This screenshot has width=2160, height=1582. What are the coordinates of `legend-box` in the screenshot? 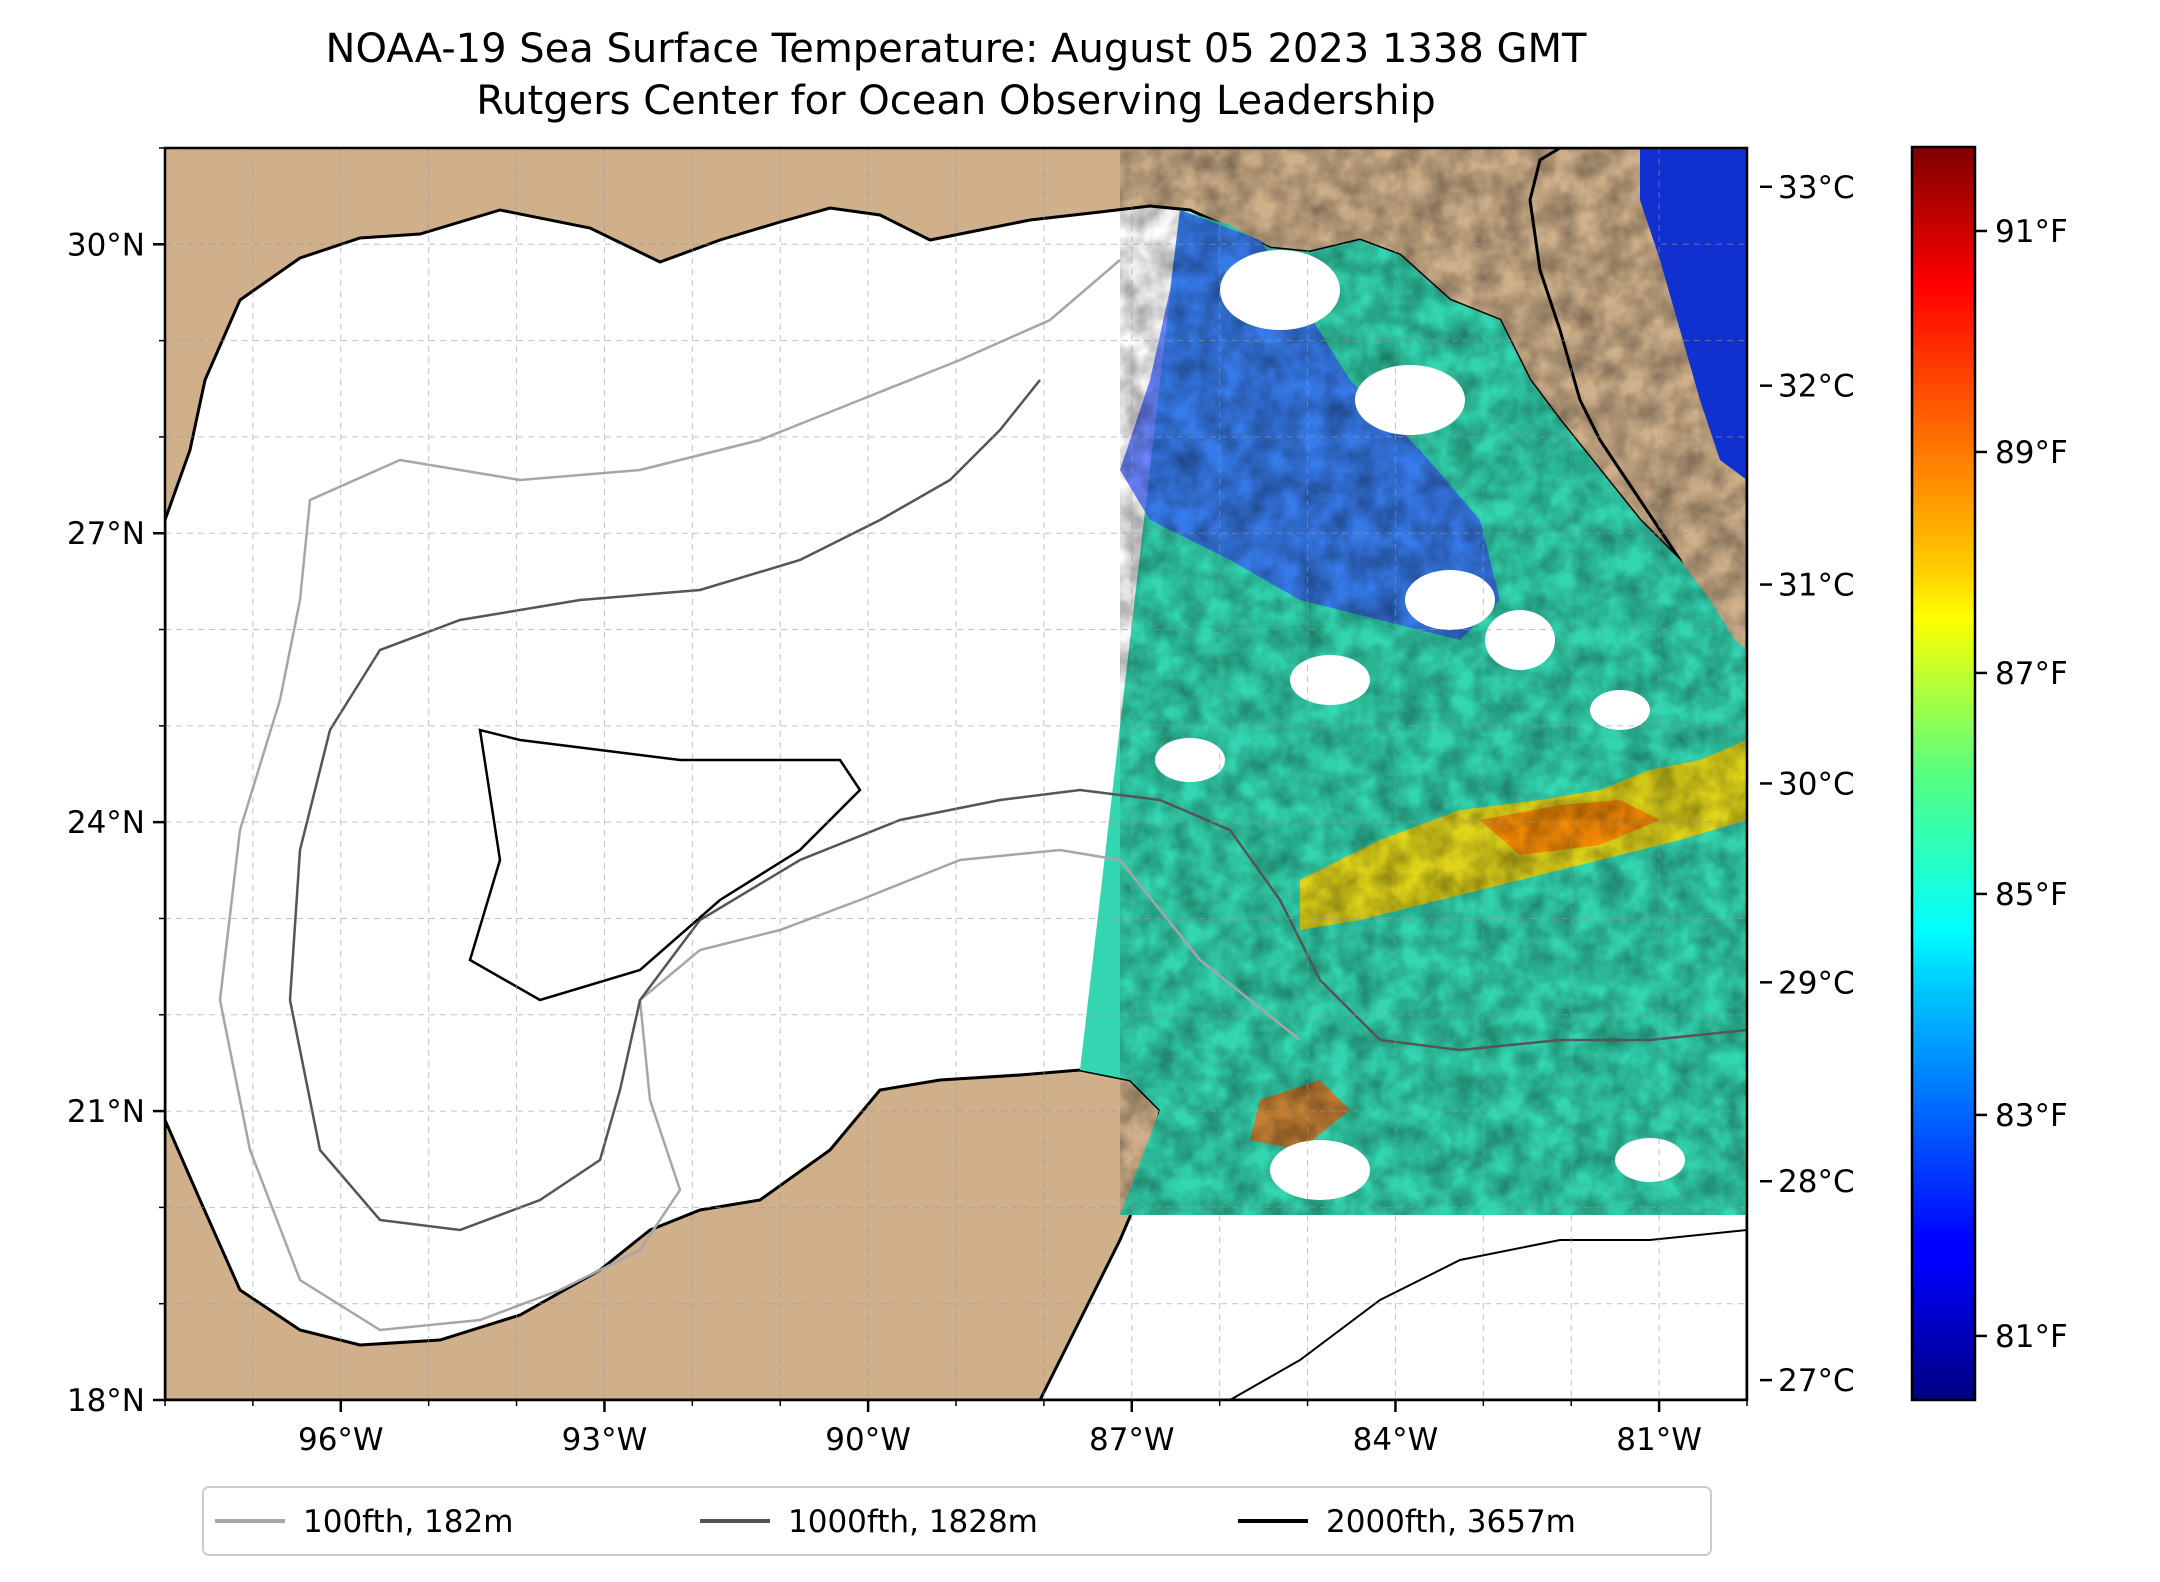 It's located at (957, 1521).